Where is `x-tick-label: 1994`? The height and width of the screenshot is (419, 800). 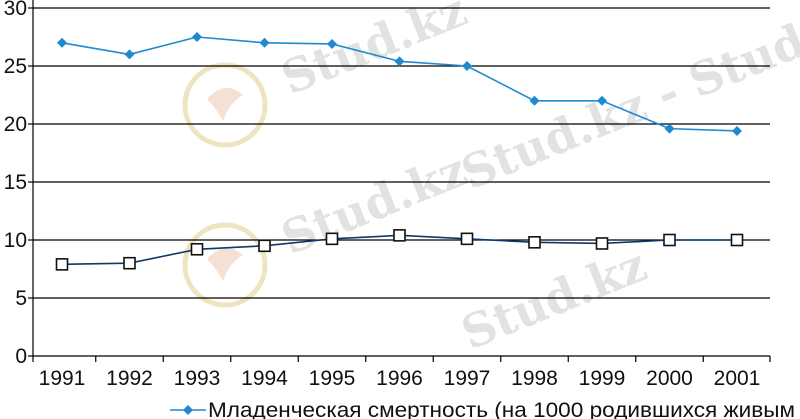
x-tick-label: 1994 is located at coordinates (264, 378).